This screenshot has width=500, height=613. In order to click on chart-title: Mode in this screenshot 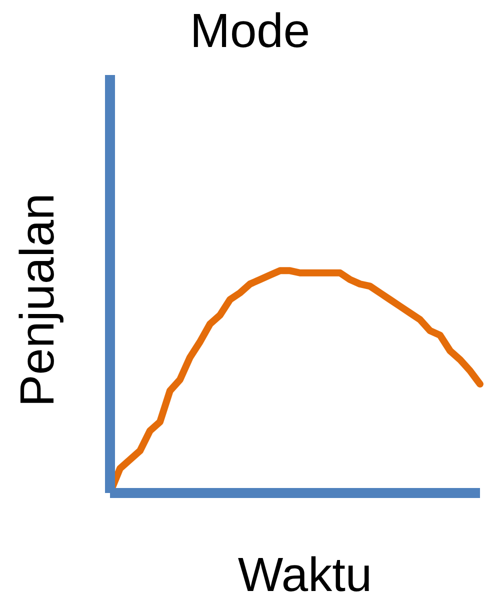, I will do `click(250, 31)`.